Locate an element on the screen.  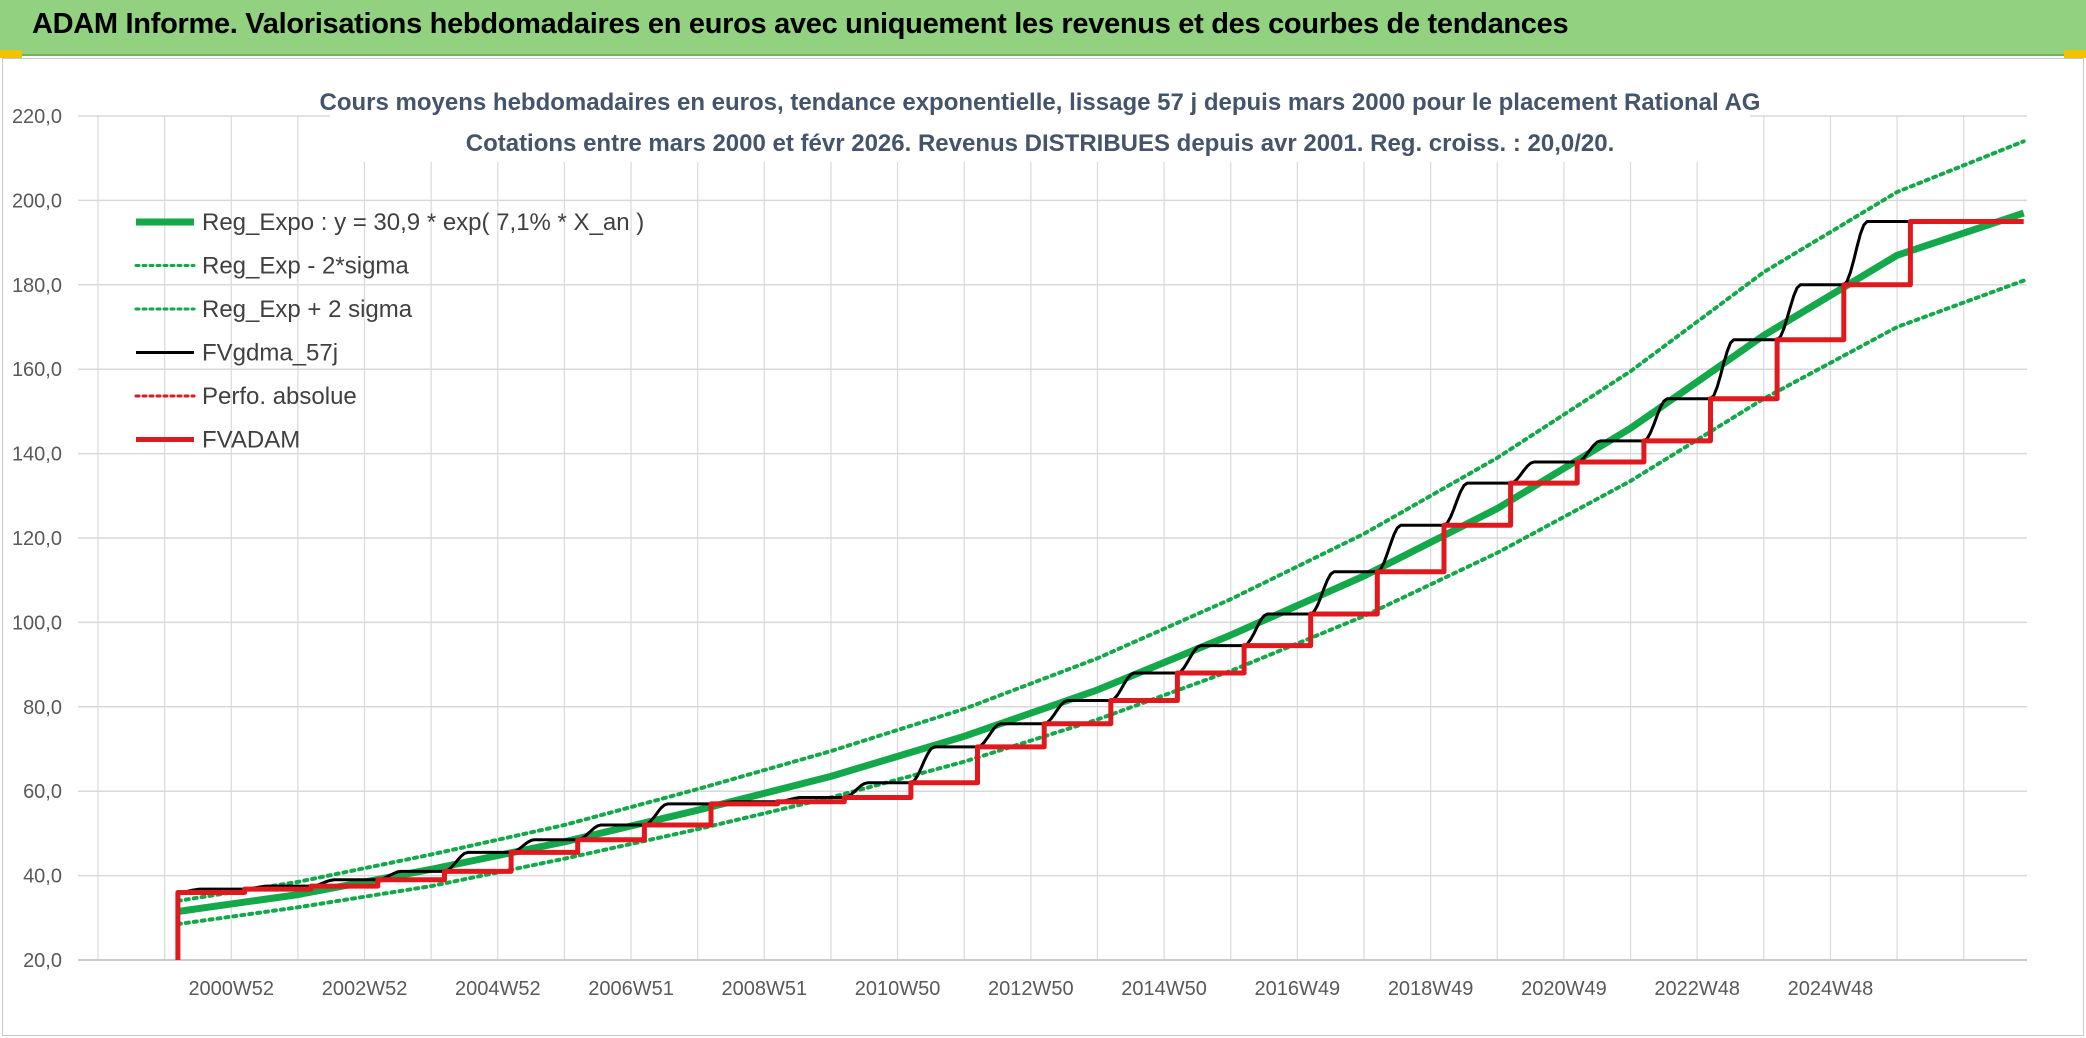
x-tick-label: 2012W50 is located at coordinates (1031, 989).